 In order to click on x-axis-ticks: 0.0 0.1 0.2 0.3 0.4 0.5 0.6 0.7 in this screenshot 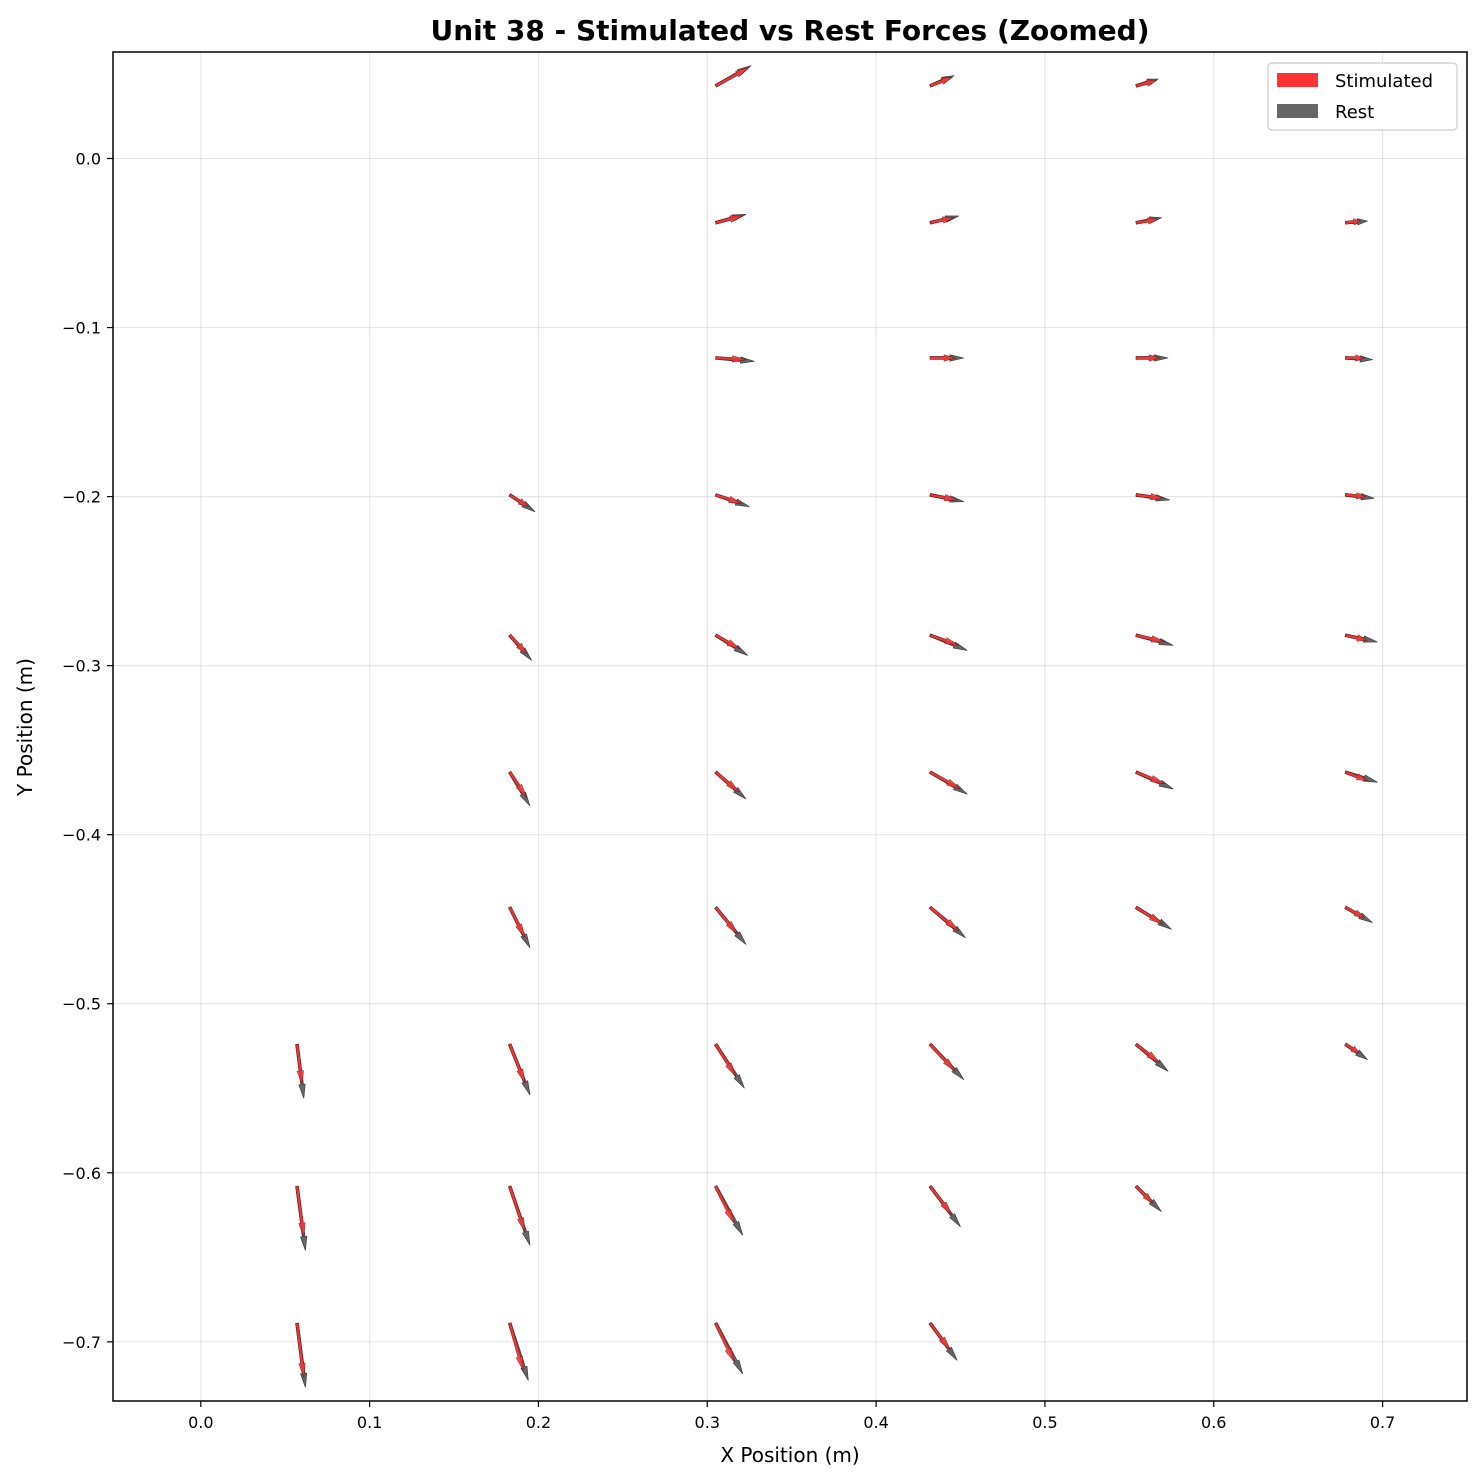, I will do `click(791, 1416)`.